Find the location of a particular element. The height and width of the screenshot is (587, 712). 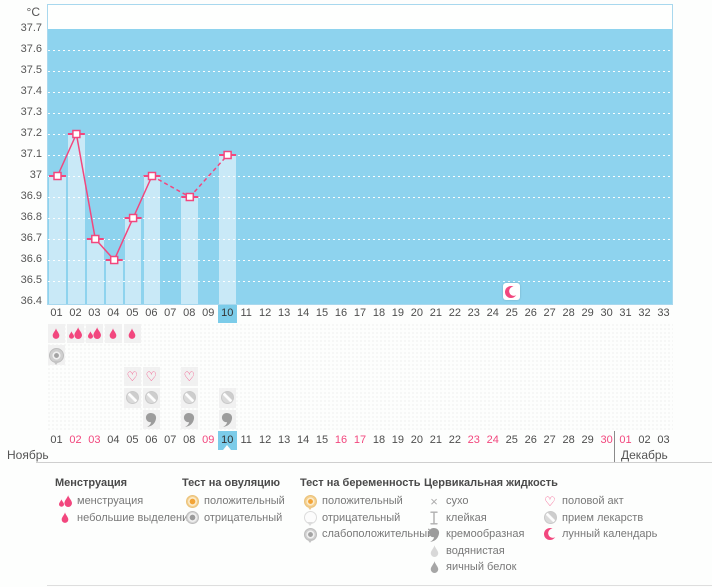

date-cell-Ноябрь-24: 24 is located at coordinates (492, 440).